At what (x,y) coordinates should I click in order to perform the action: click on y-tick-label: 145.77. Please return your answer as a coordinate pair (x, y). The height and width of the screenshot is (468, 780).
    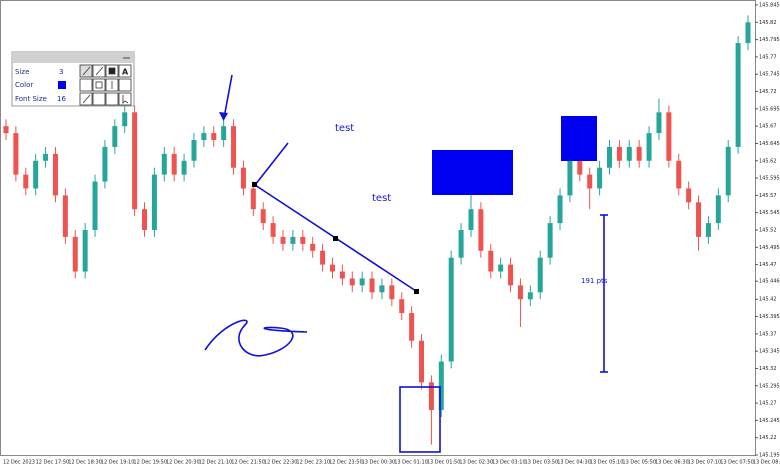
    Looking at the image, I should click on (768, 57).